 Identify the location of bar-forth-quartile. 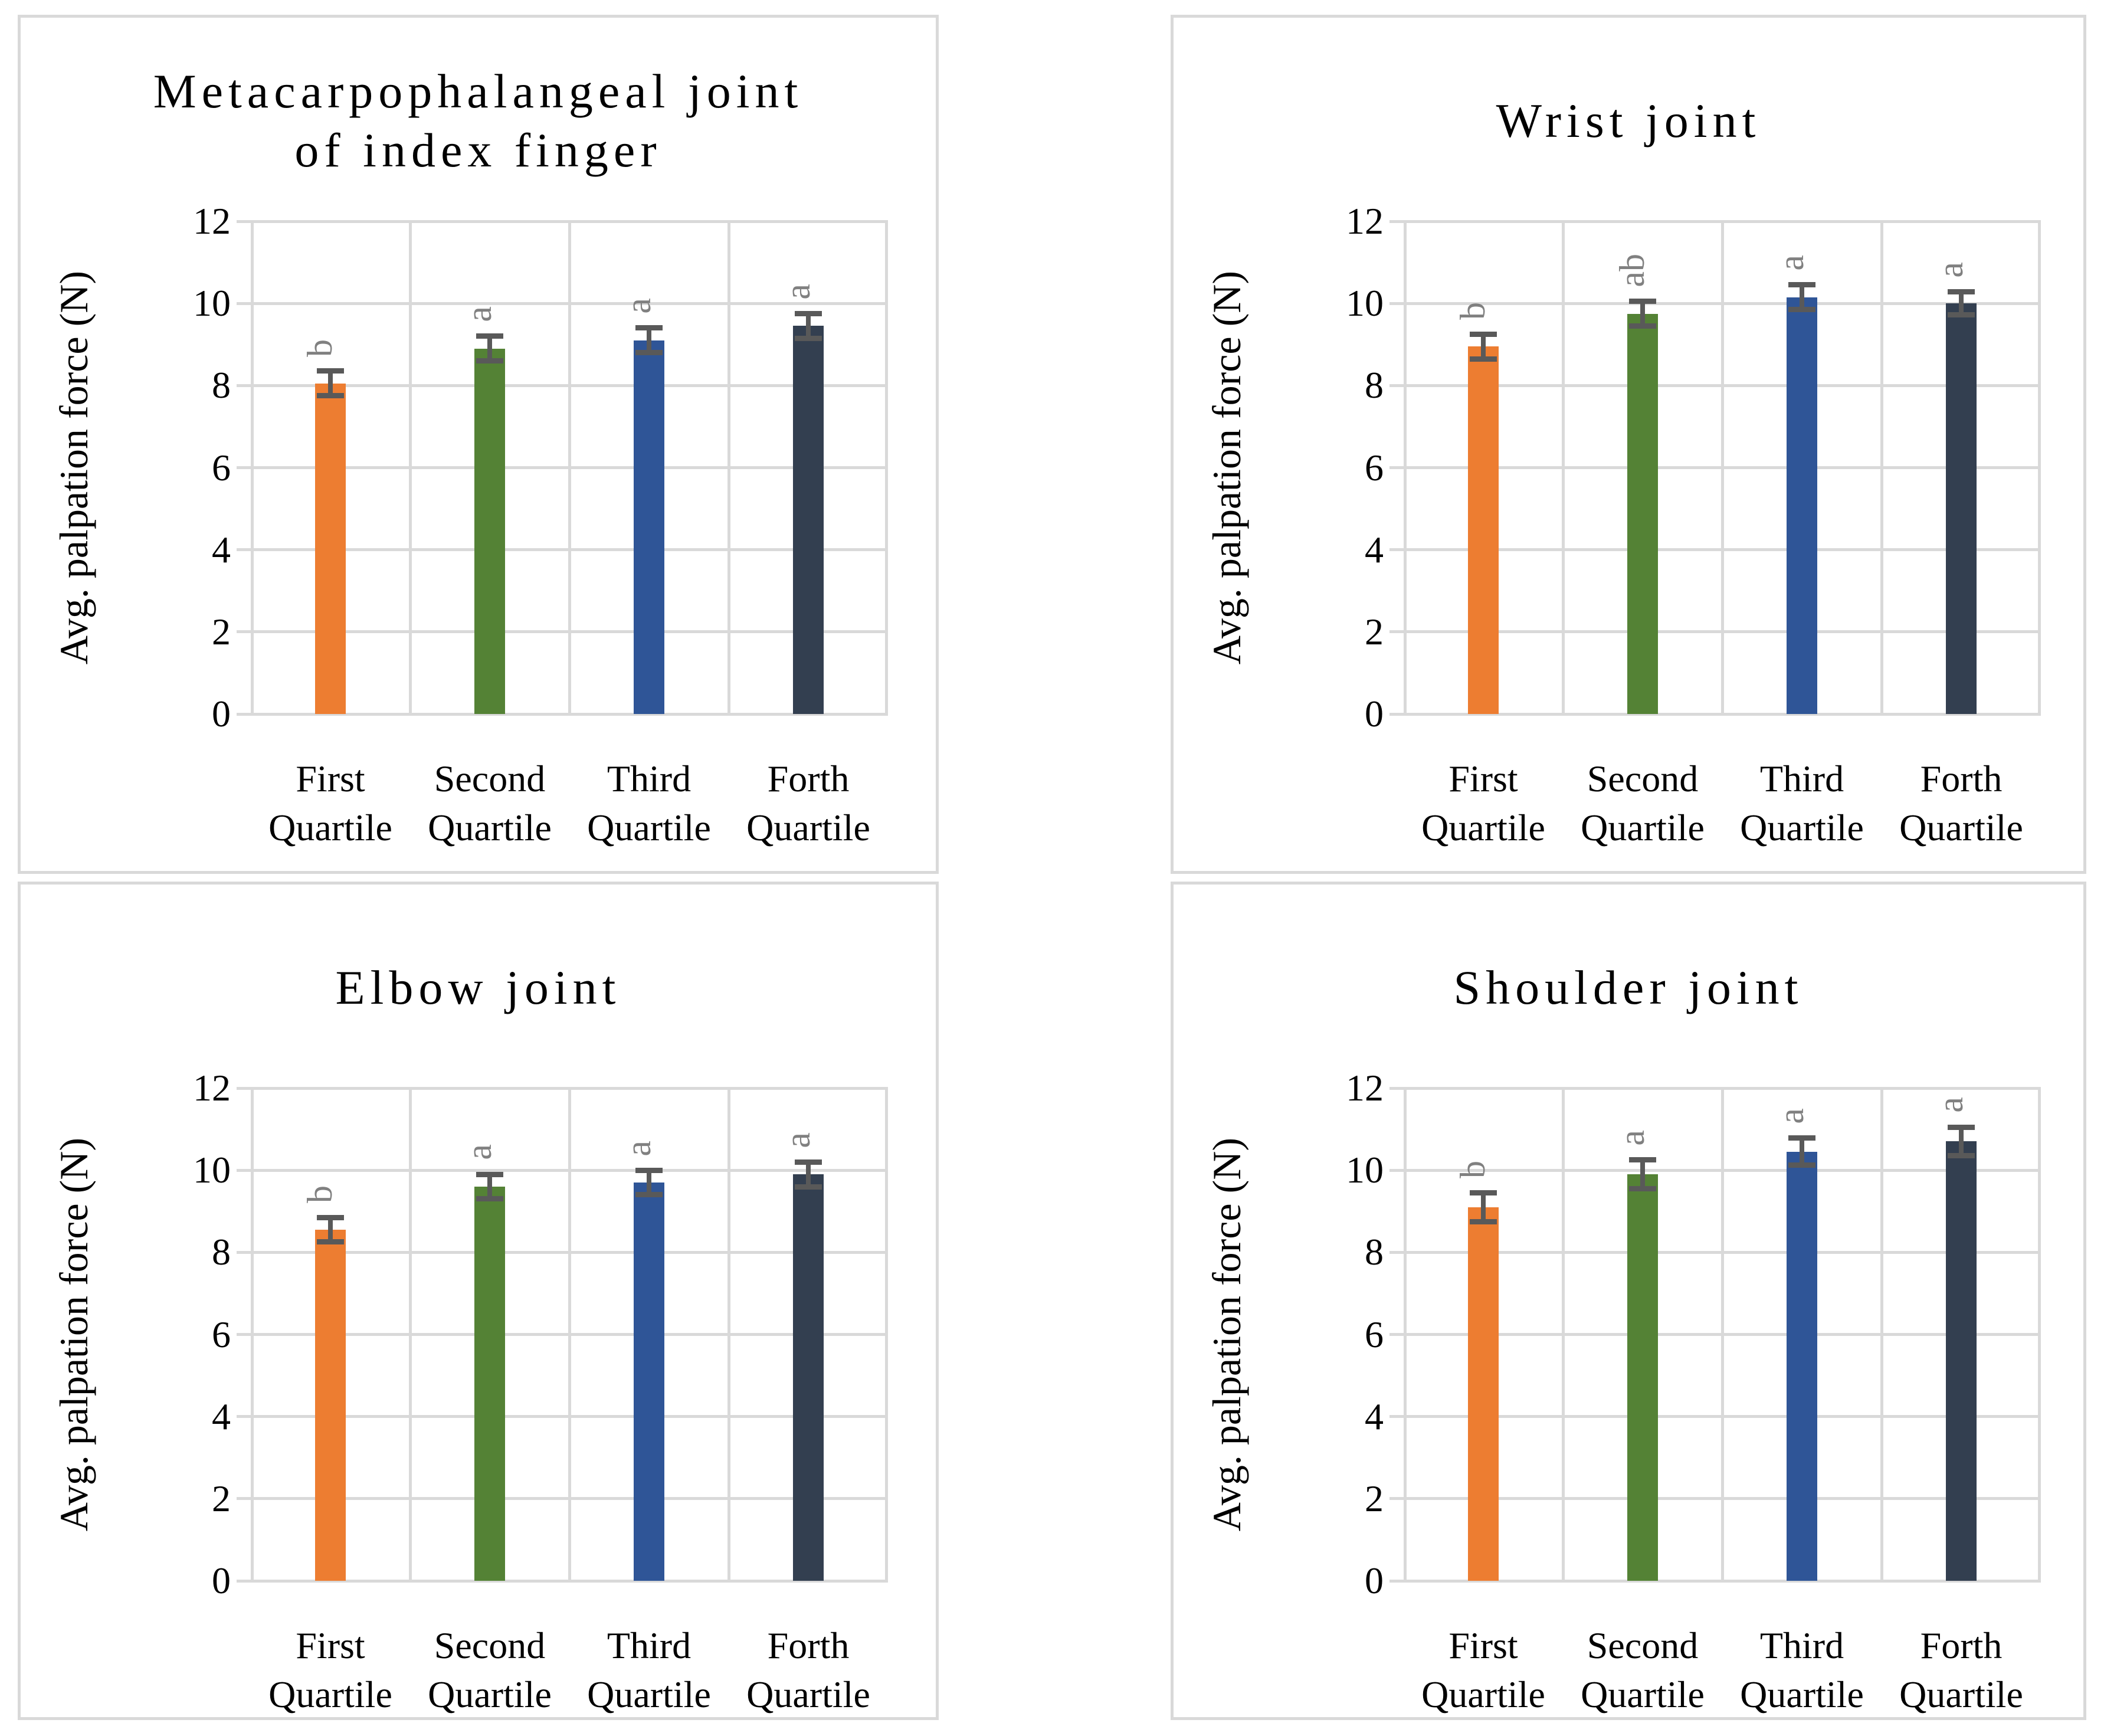
(808, 520).